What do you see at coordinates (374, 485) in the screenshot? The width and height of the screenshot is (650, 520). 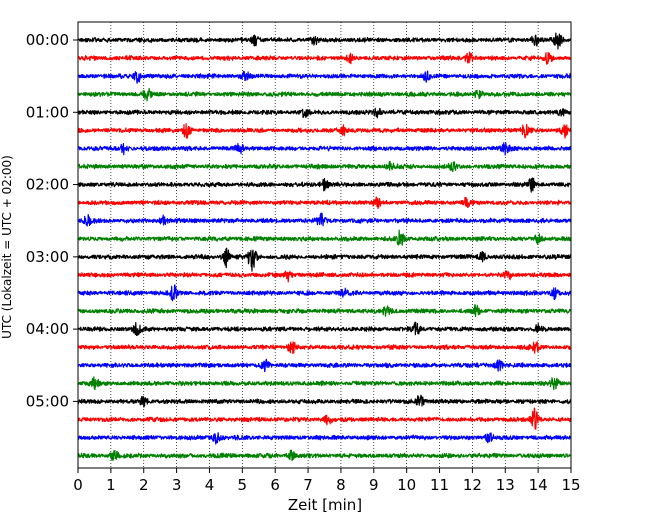 I see `x-tick-label: 9` at bounding box center [374, 485].